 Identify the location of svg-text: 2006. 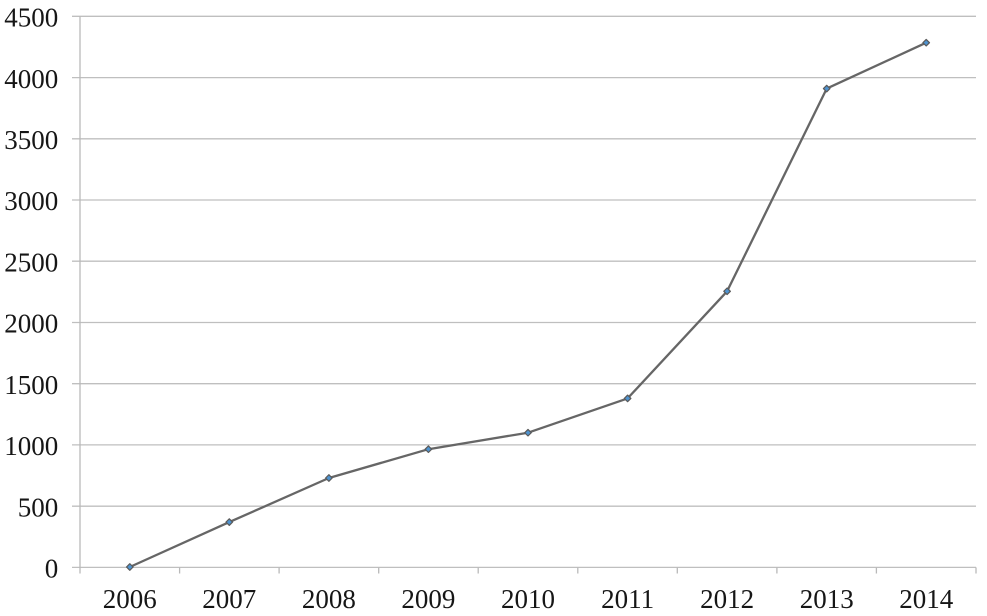
(130, 599).